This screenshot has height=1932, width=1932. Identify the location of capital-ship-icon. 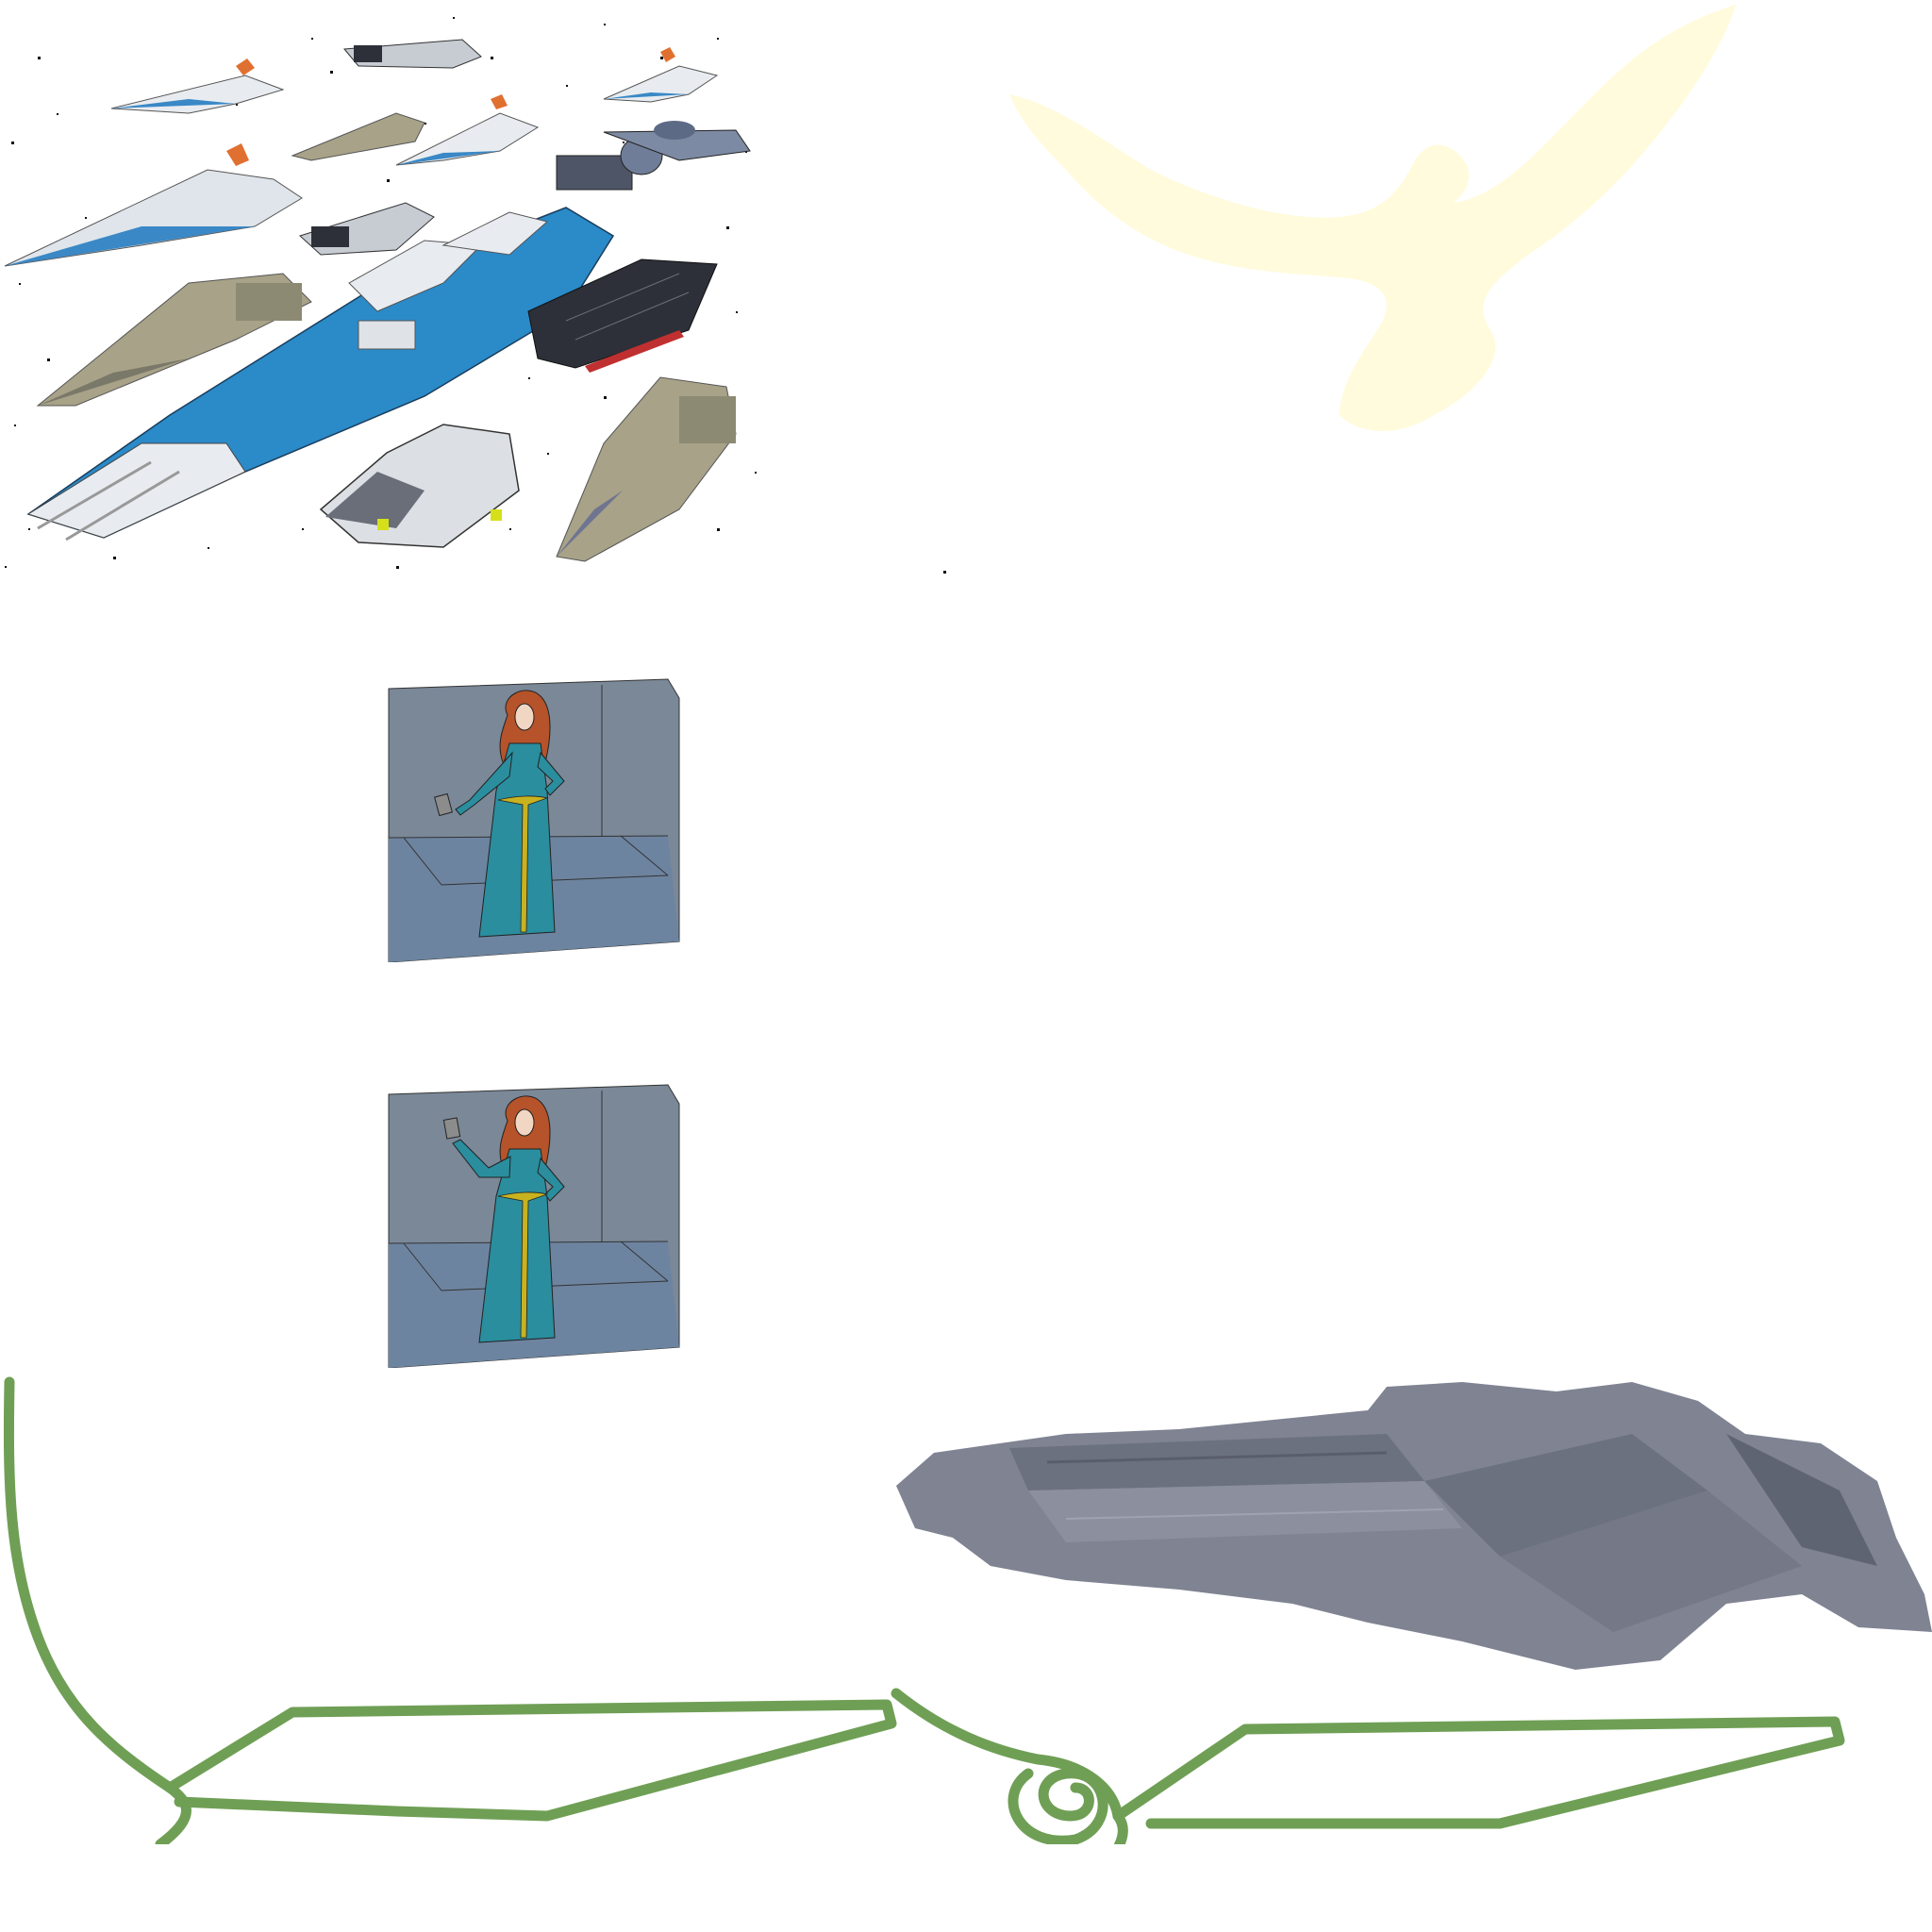
(1414, 1526).